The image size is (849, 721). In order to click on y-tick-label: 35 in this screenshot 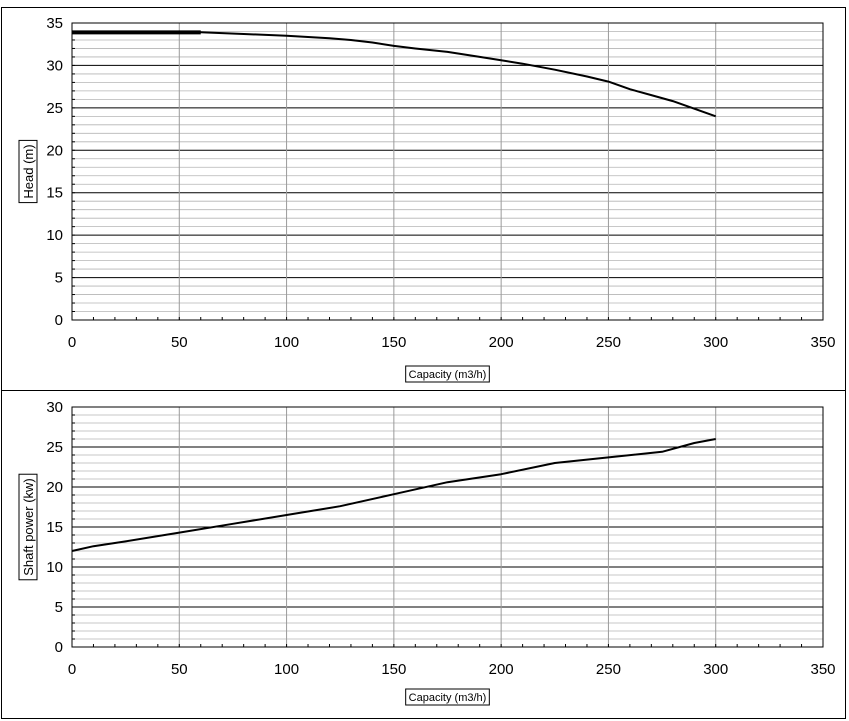, I will do `click(54, 23)`.